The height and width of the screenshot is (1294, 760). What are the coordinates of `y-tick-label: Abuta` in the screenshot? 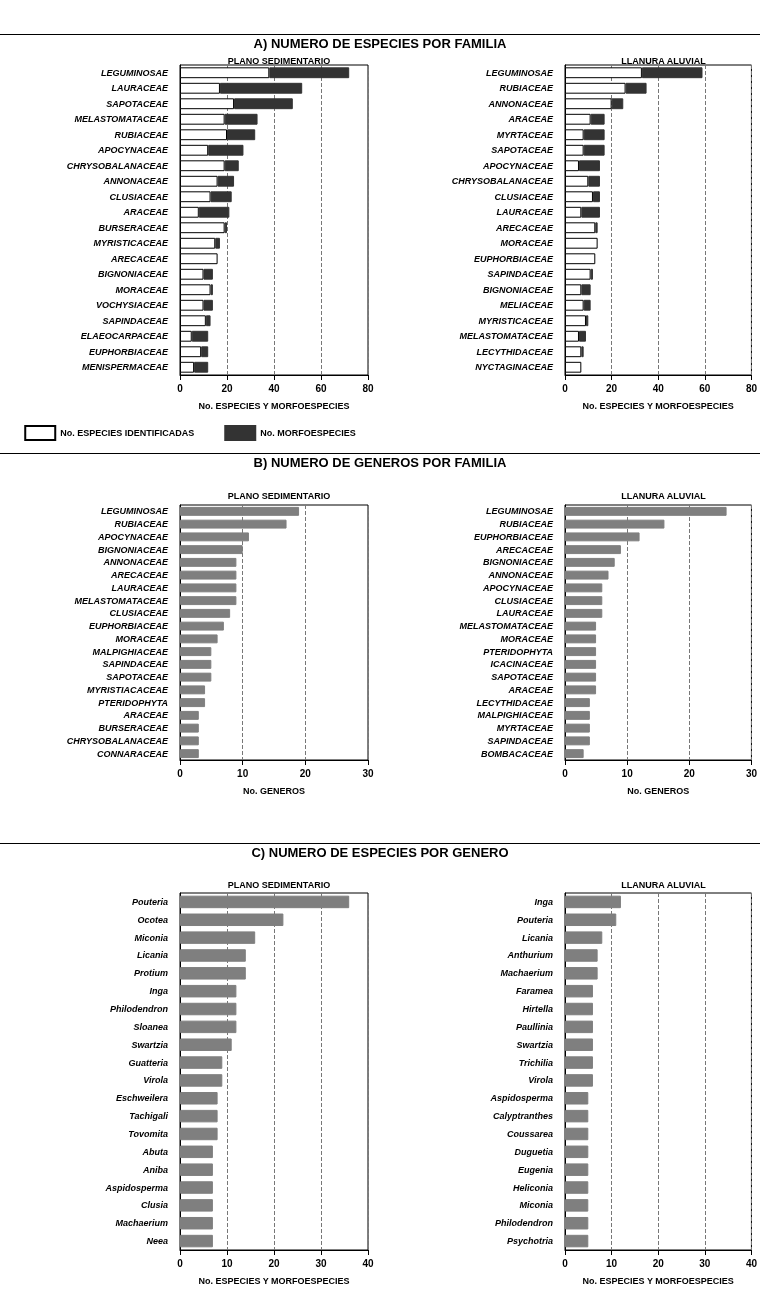 It's located at (154, 1151).